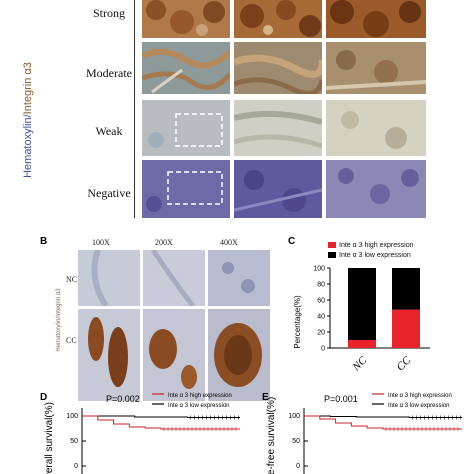 The height and width of the screenshot is (474, 474). Describe the element at coordinates (239, 355) in the screenshot. I see `tile-cc-400x` at that location.